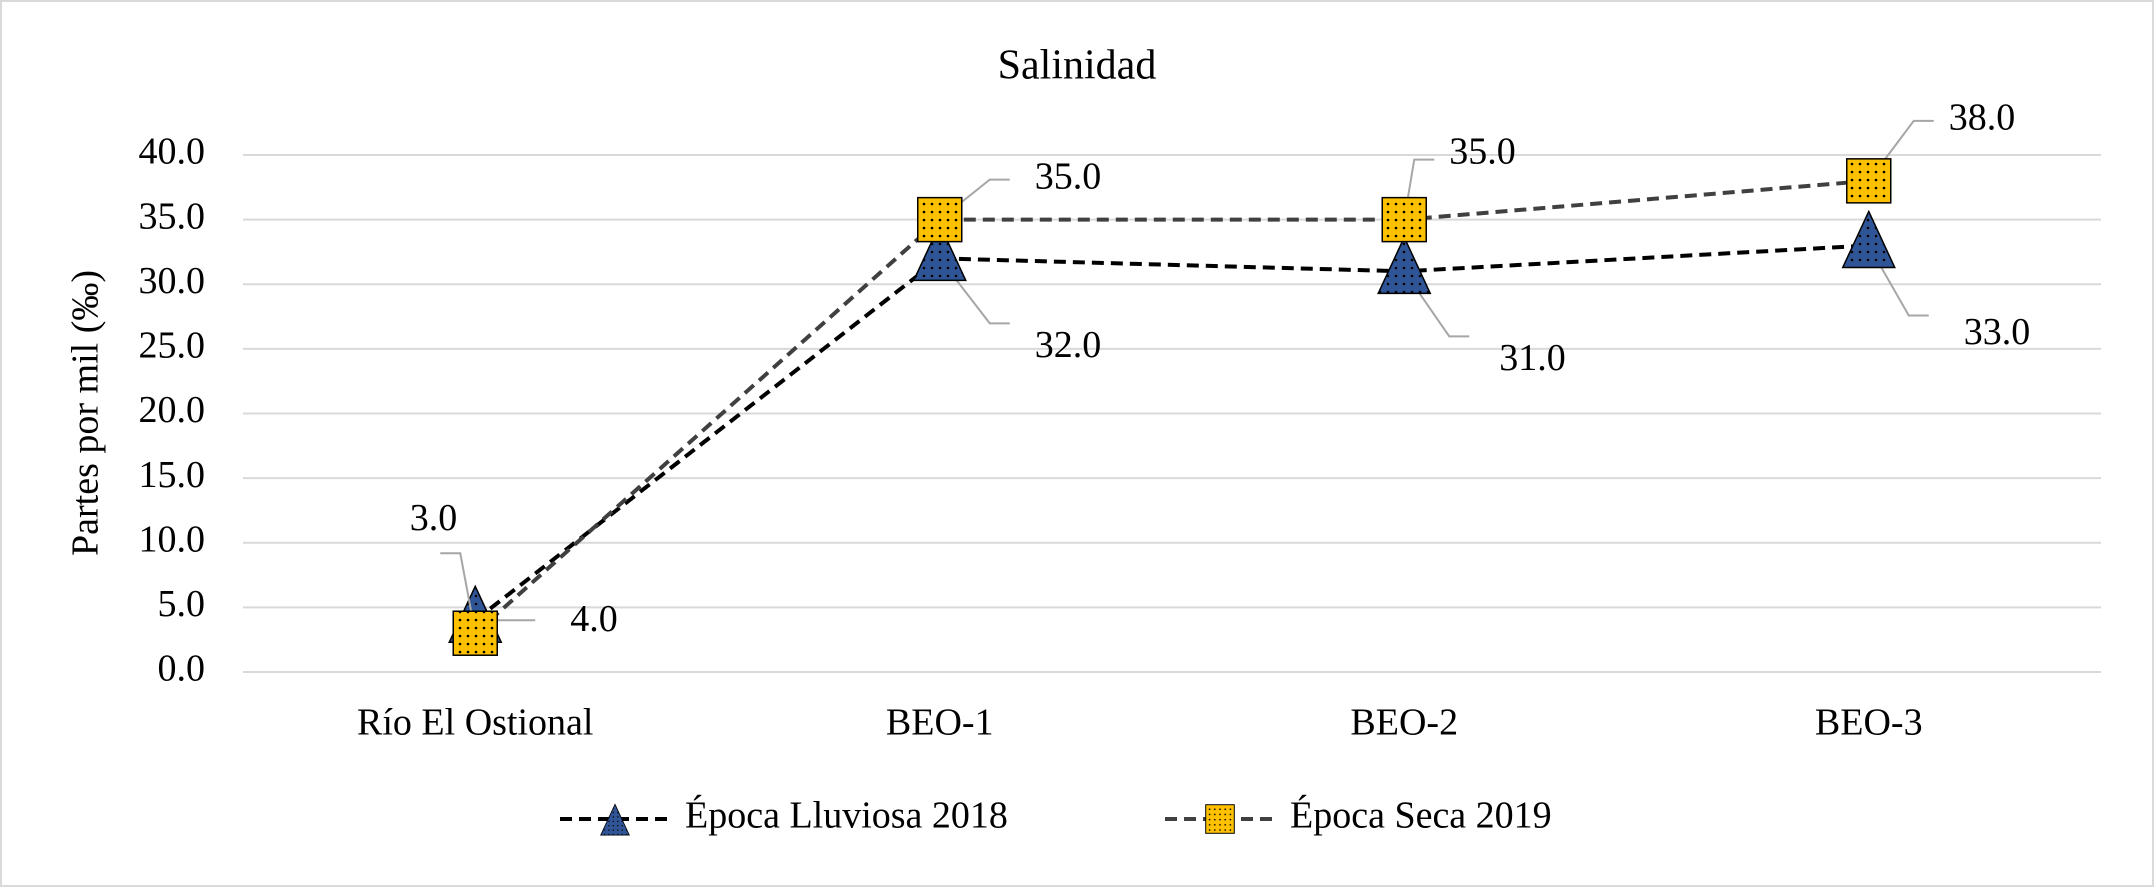  I want to click on y-tick-label: 10.0, so click(172, 539).